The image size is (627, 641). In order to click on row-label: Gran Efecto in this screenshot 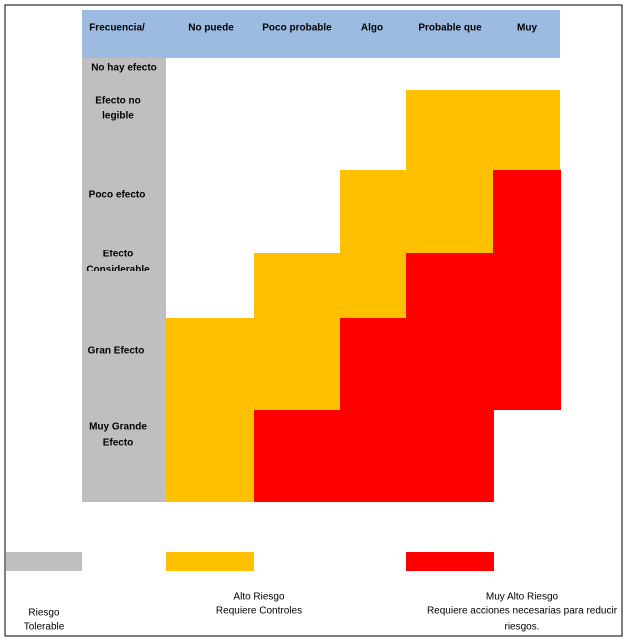, I will do `click(116, 351)`.